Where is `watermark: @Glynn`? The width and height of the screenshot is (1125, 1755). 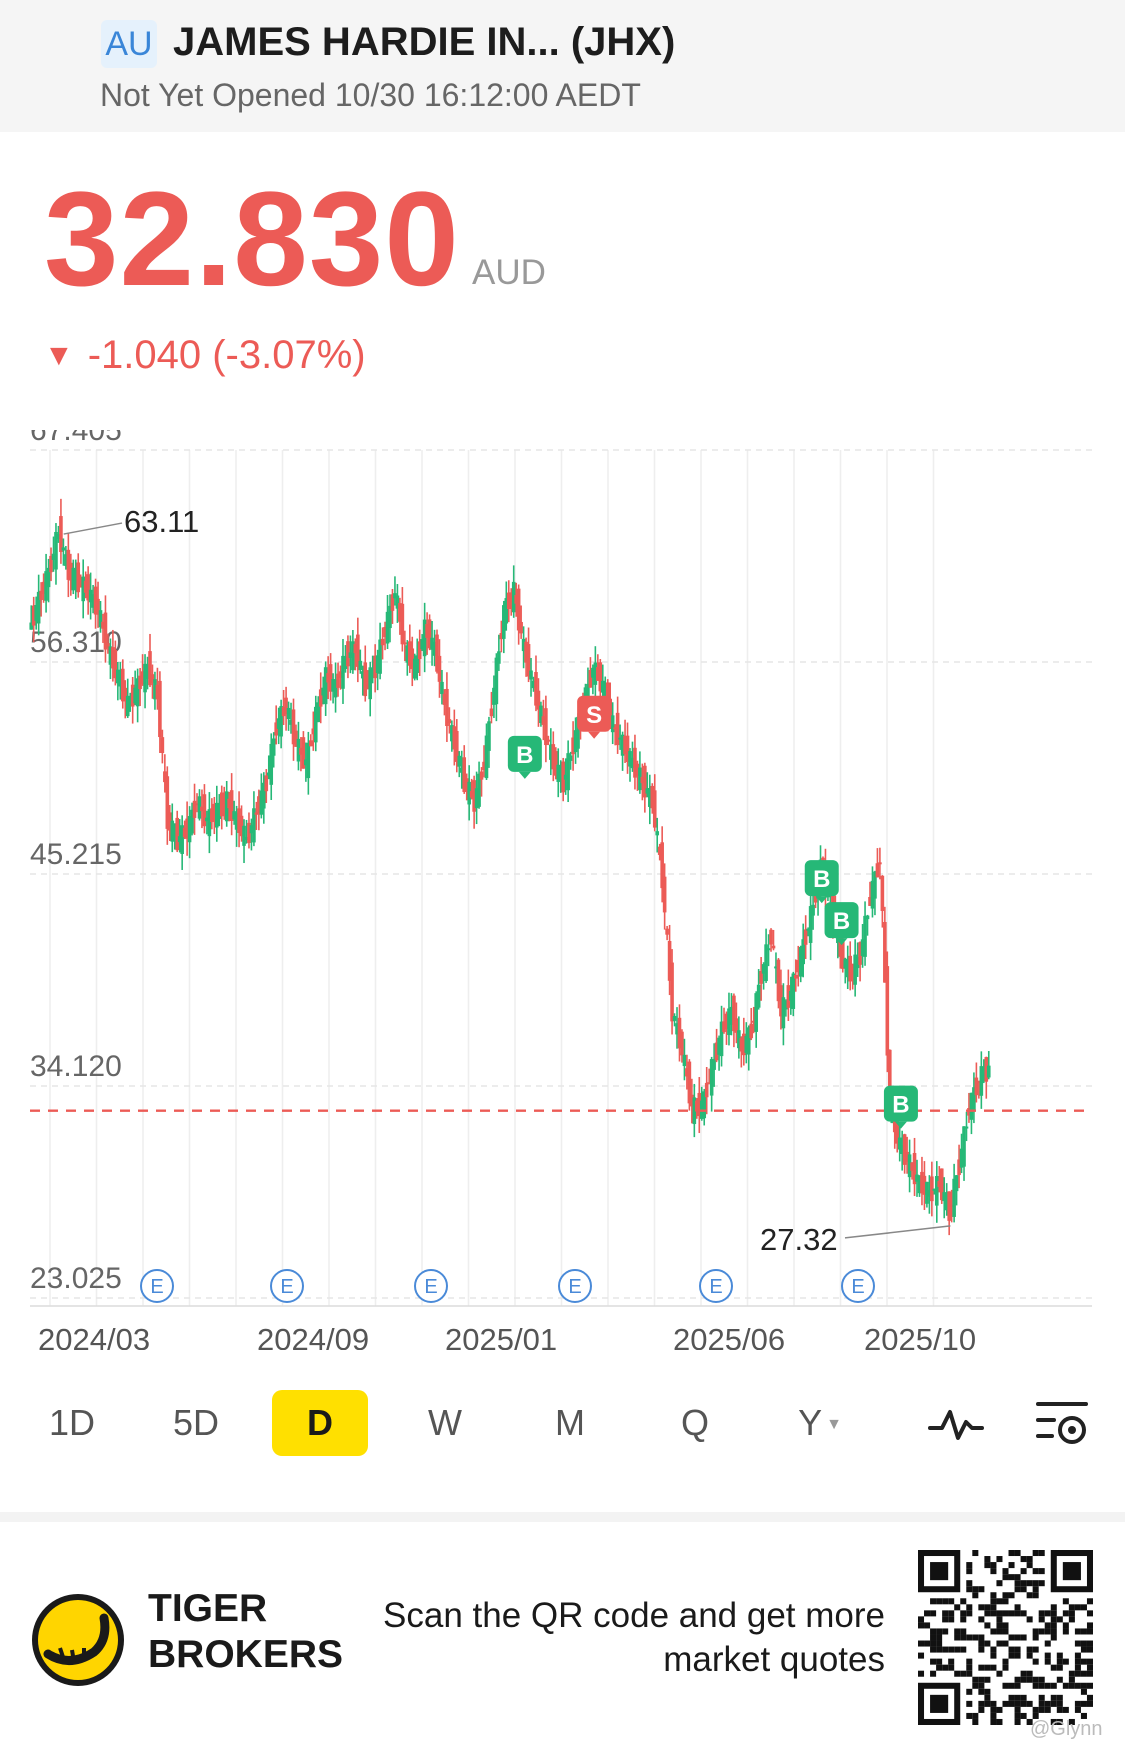 watermark: @Glynn is located at coordinates (1066, 1729).